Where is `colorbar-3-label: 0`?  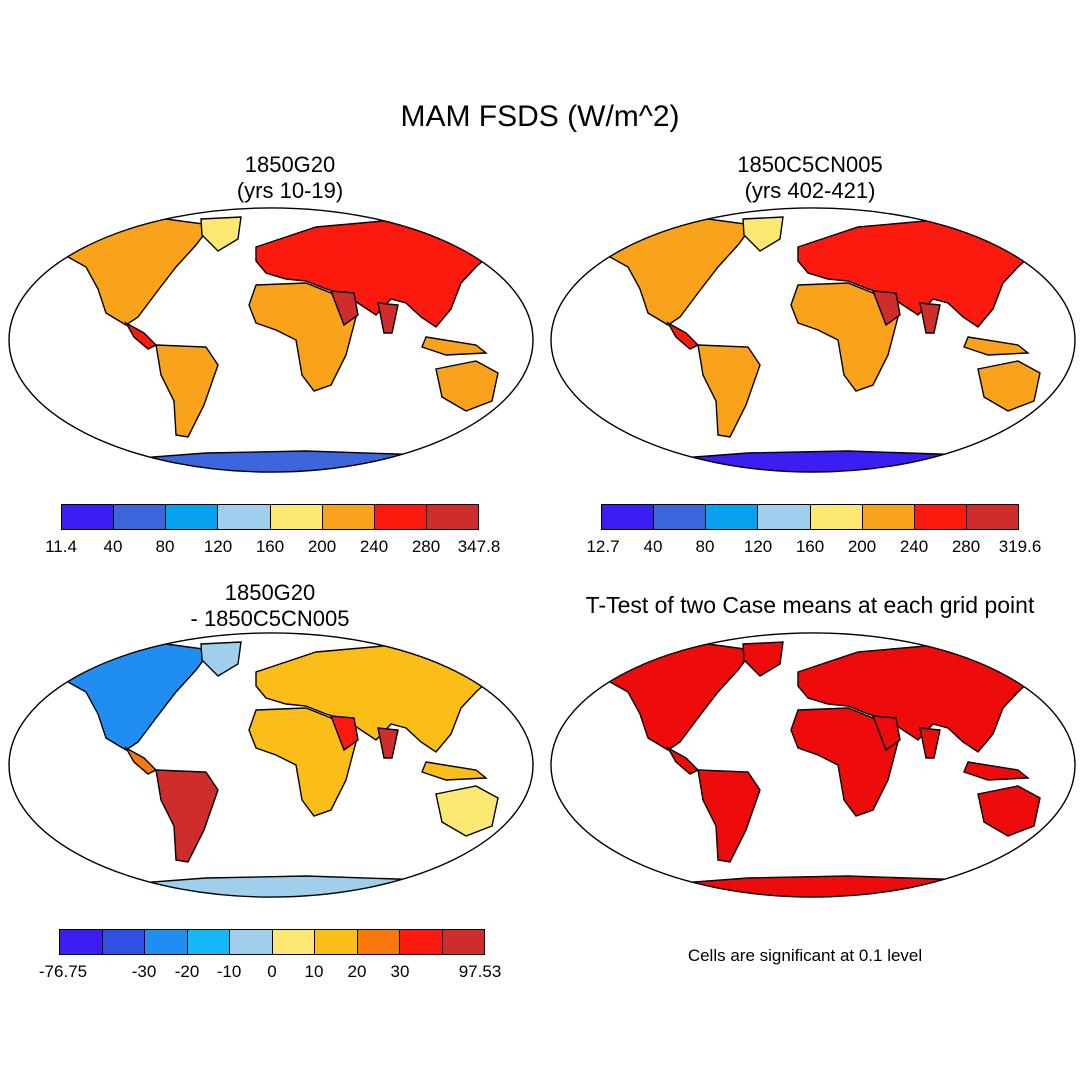 colorbar-3-label: 0 is located at coordinates (272, 971).